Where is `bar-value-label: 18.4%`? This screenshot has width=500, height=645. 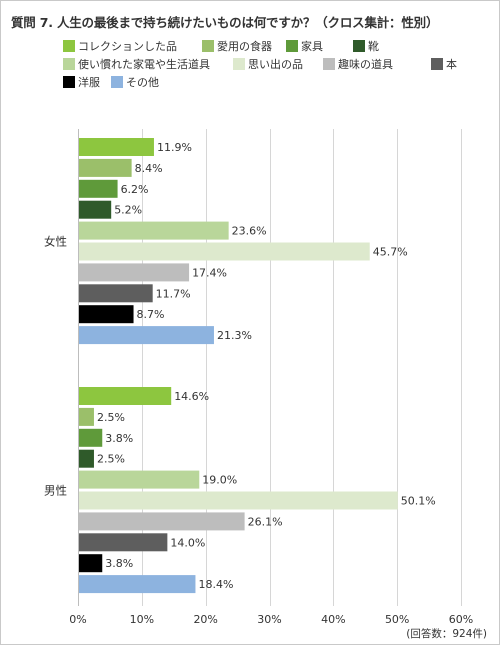
bar-value-label: 18.4% is located at coordinates (215, 584).